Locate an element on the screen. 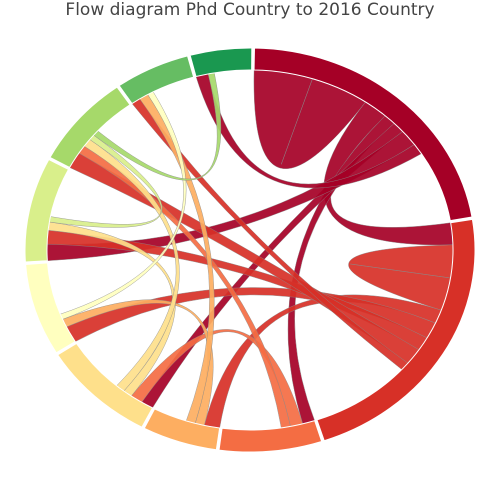 The height and width of the screenshot is (500, 500). chart-title: Flow diagram Phd Country to 2016 Country is located at coordinates (250, 10).